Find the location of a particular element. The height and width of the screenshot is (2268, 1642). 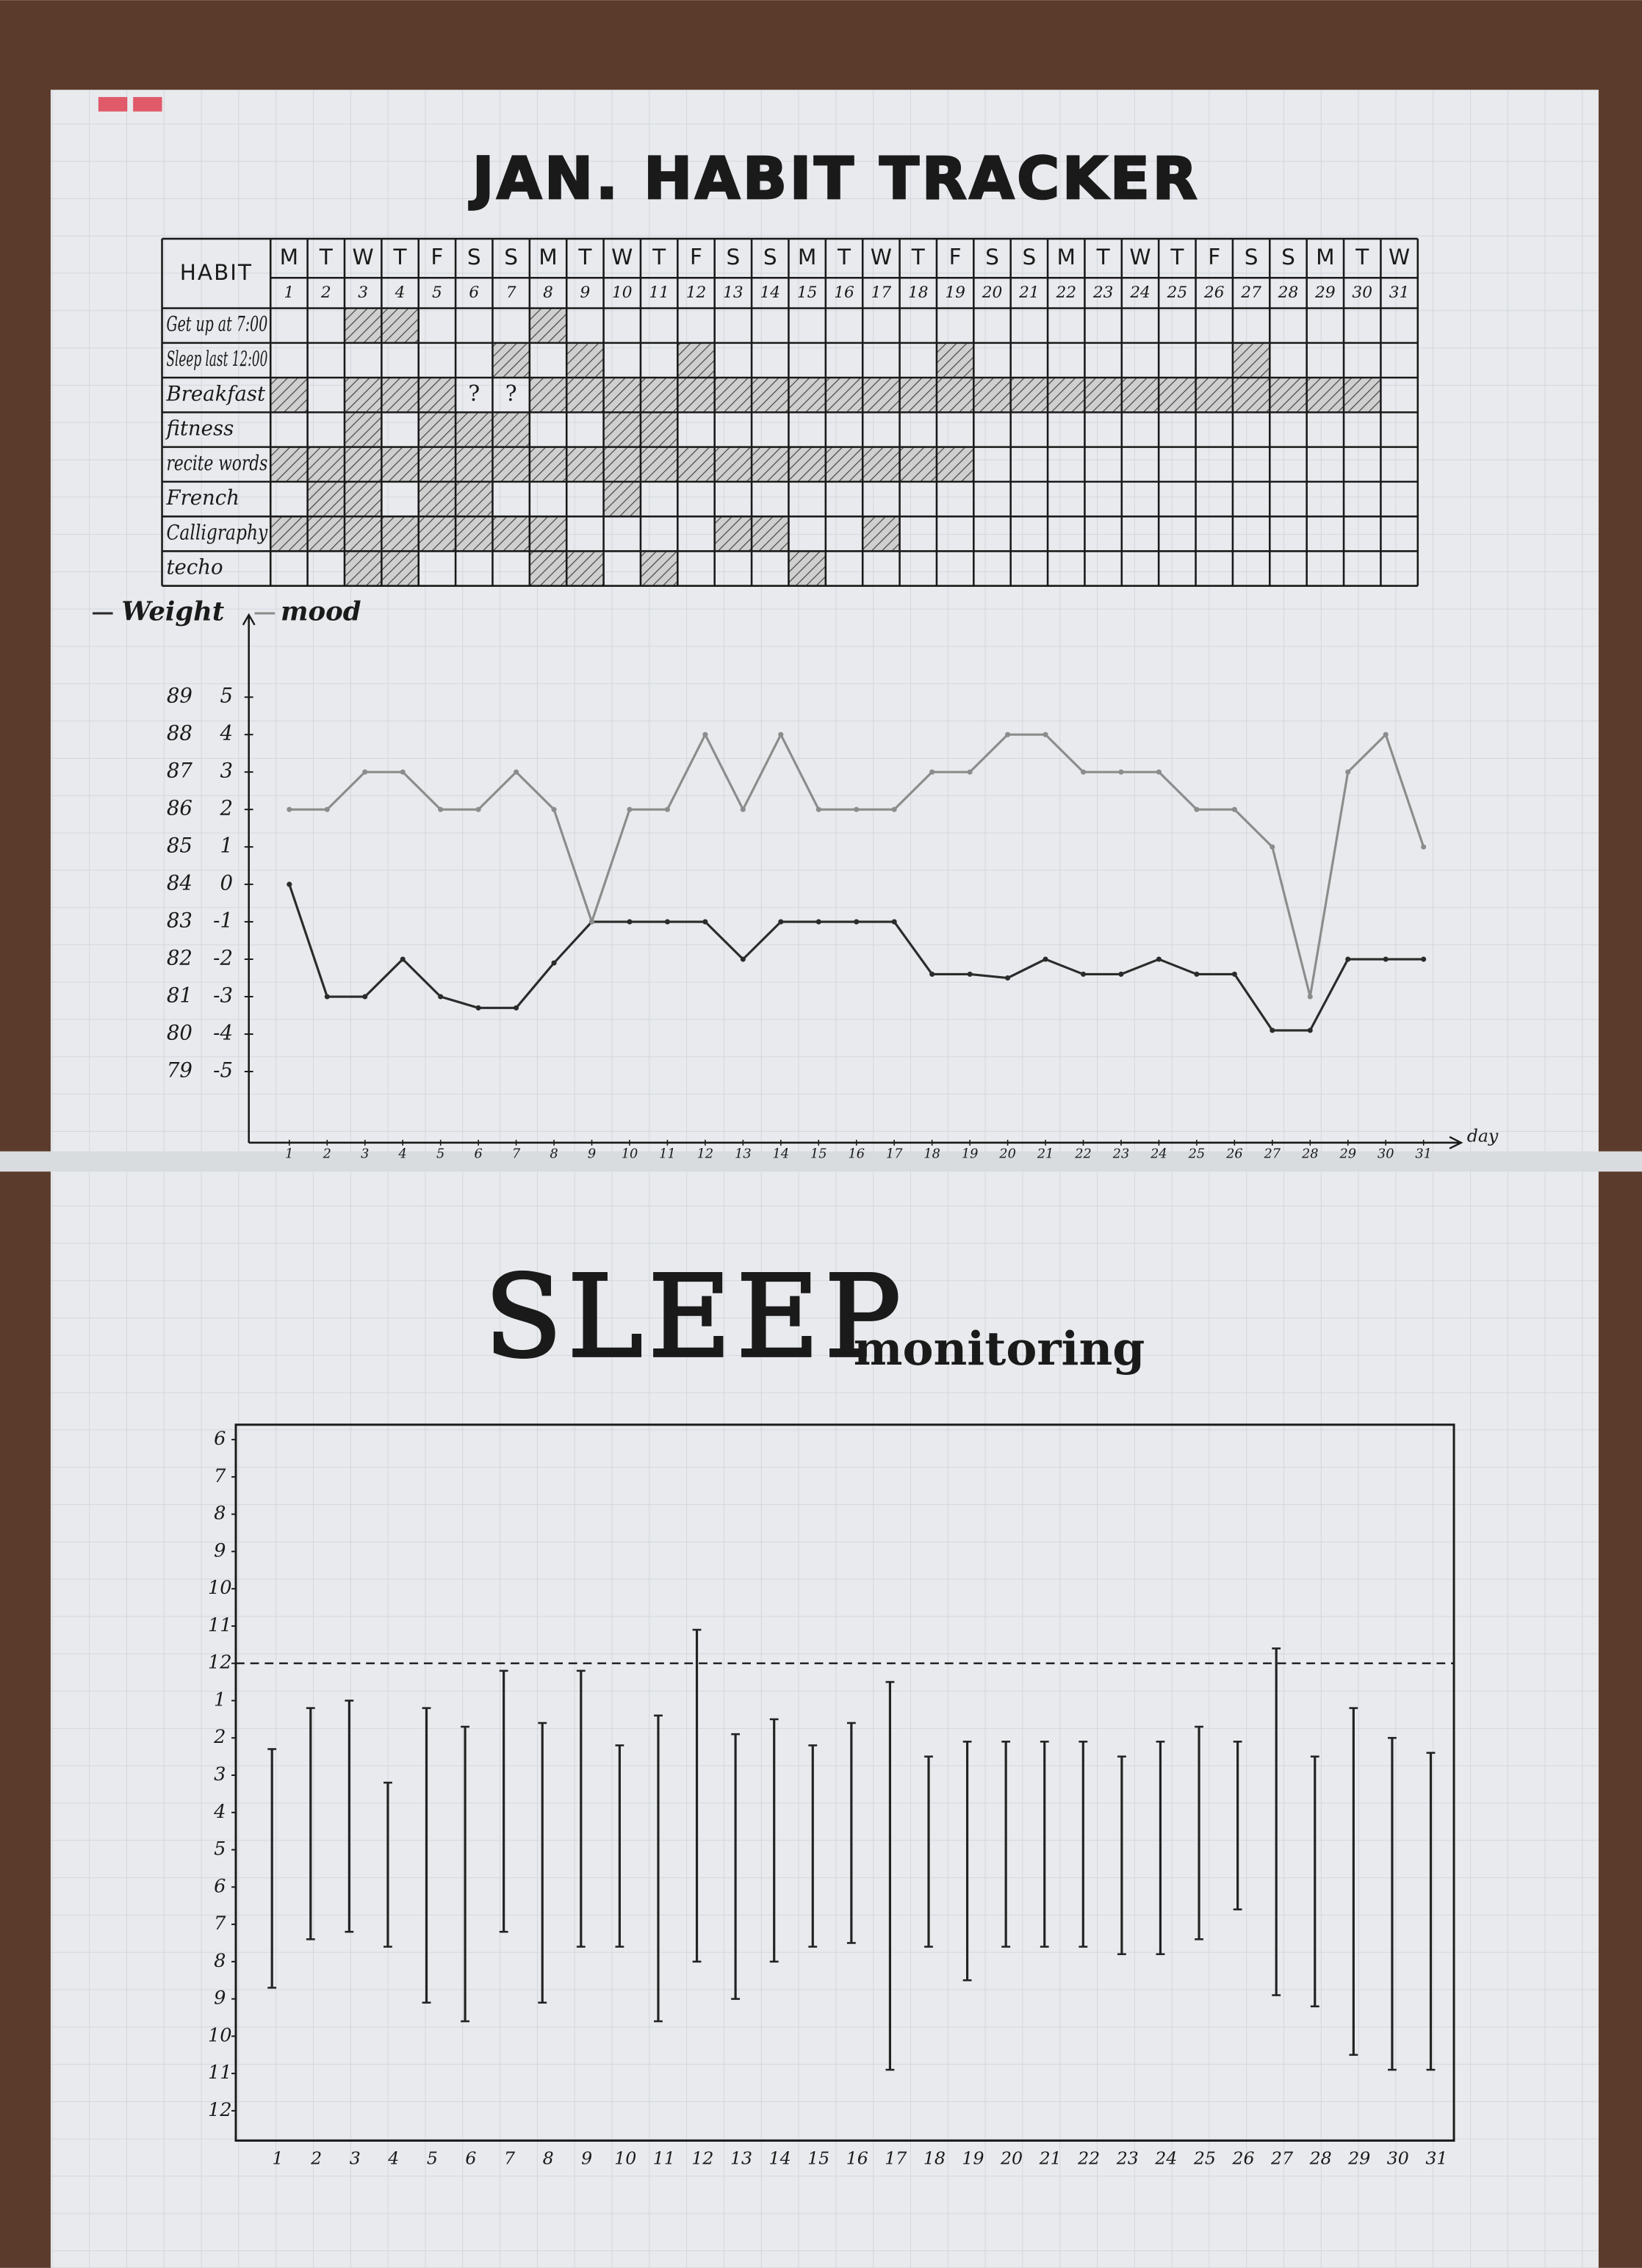

y2-tick-label: 3 is located at coordinates (227, 771).